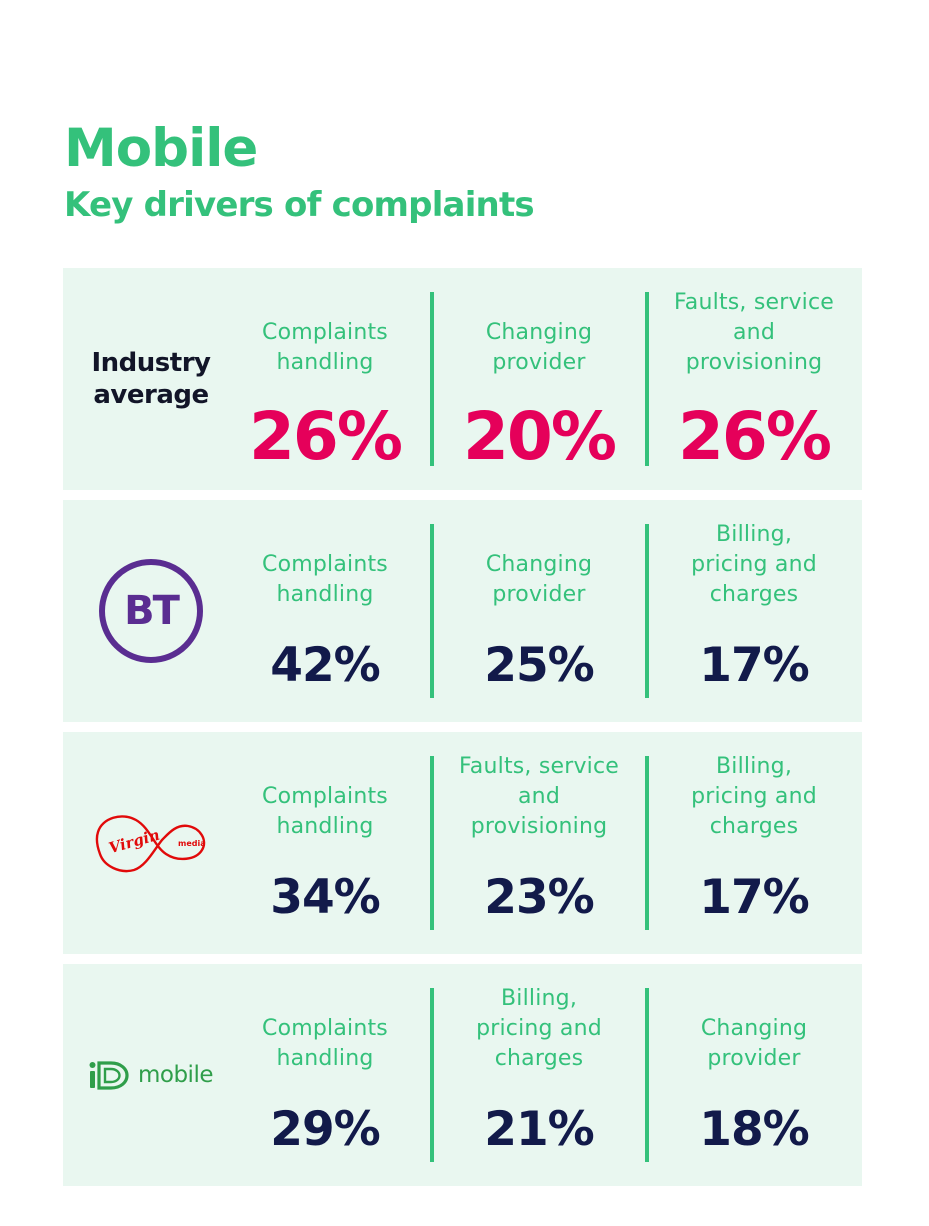  What do you see at coordinates (539, 843) in the screenshot?
I see `driver-cell: Faults, service and provisioning 23%` at bounding box center [539, 843].